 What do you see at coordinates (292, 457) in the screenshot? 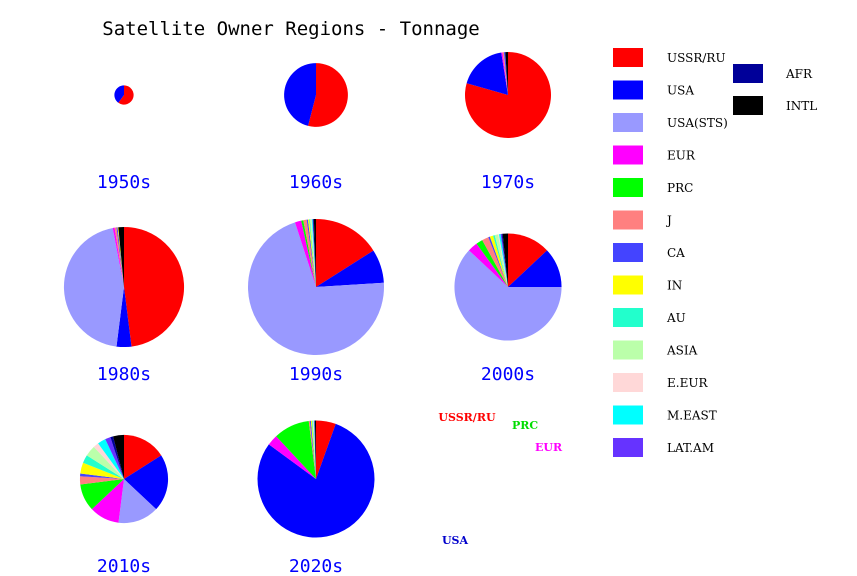
I see `slice-2020s-eur` at bounding box center [292, 457].